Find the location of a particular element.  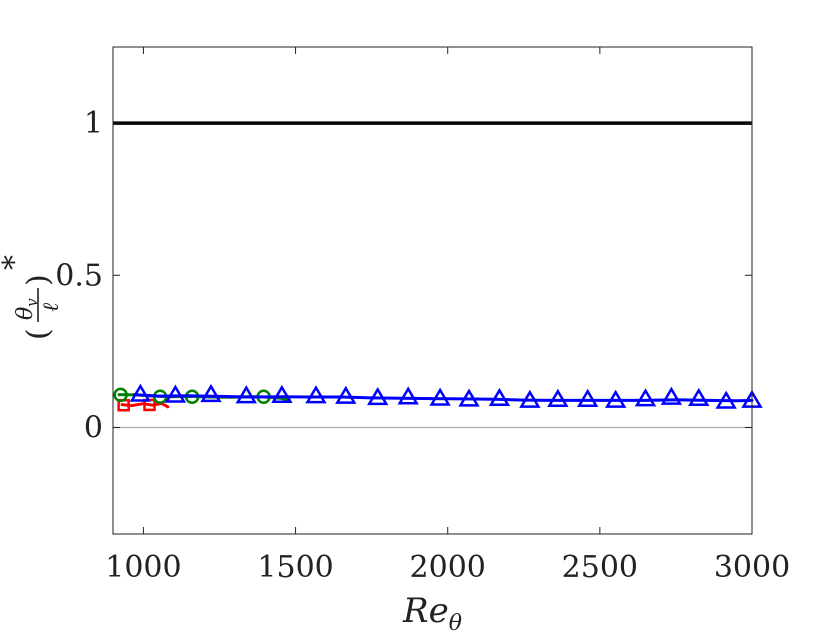

x-axis-label-main: Re is located at coordinates (425, 611).